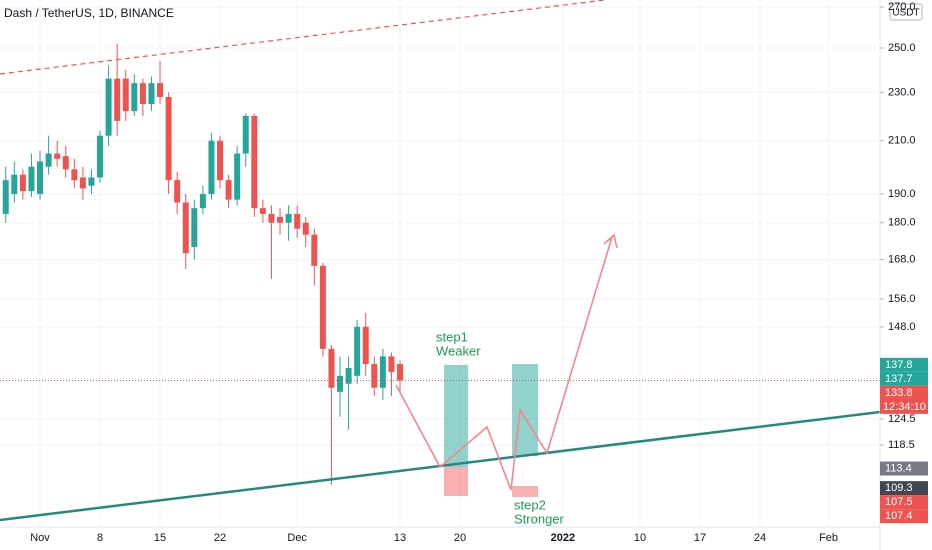 The image size is (932, 550). I want to click on step1-label: step1, so click(452, 336).